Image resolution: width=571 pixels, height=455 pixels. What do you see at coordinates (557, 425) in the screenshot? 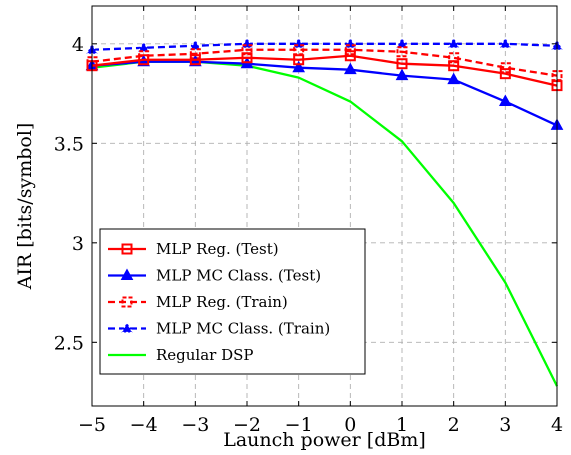
I see `x-tick-label-9: 4` at bounding box center [557, 425].